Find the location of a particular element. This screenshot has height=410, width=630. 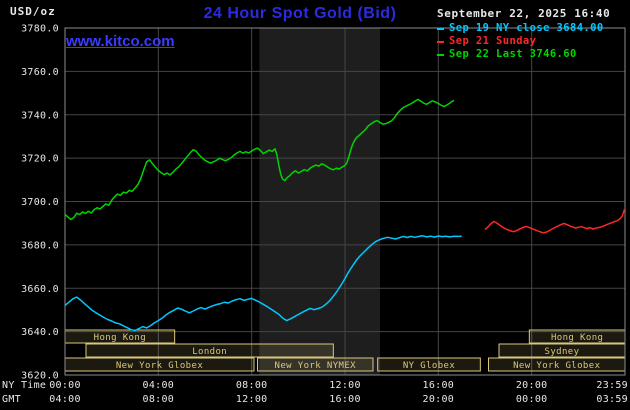

price-line-sep19 is located at coordinates (263, 283).